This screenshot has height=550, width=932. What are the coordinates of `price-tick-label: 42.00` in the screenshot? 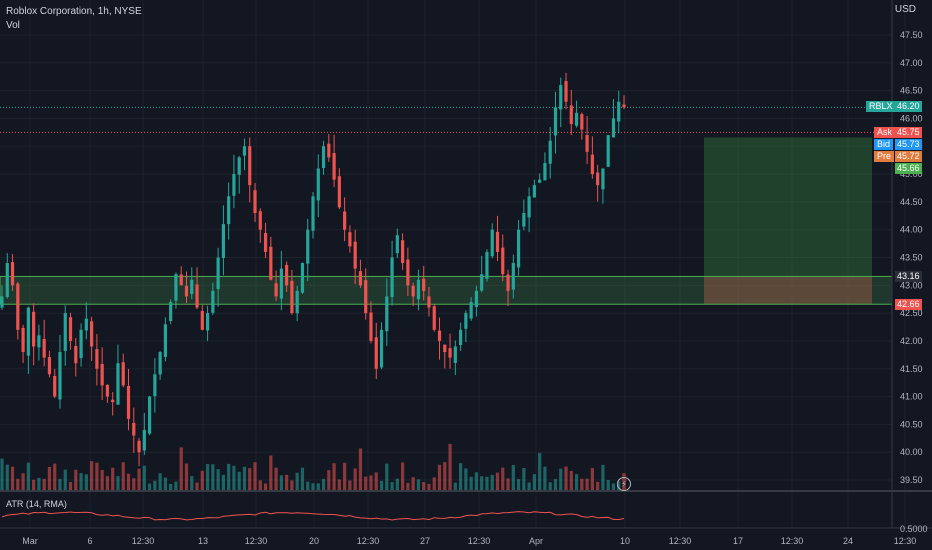 It's located at (911, 341).